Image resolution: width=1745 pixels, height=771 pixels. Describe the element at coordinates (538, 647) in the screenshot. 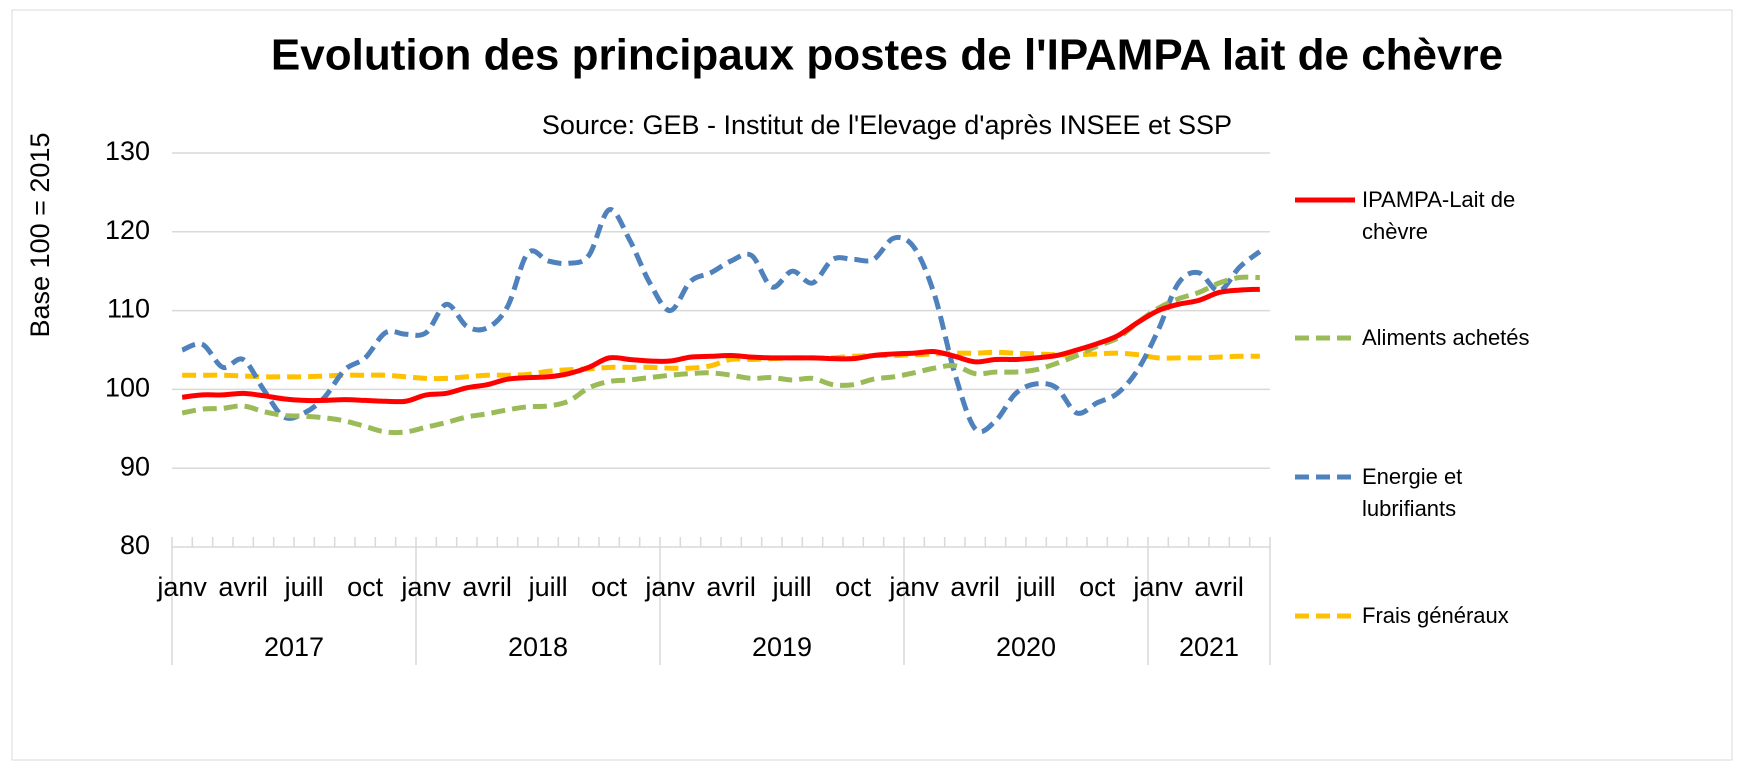

I see `year-label: 2018` at that location.